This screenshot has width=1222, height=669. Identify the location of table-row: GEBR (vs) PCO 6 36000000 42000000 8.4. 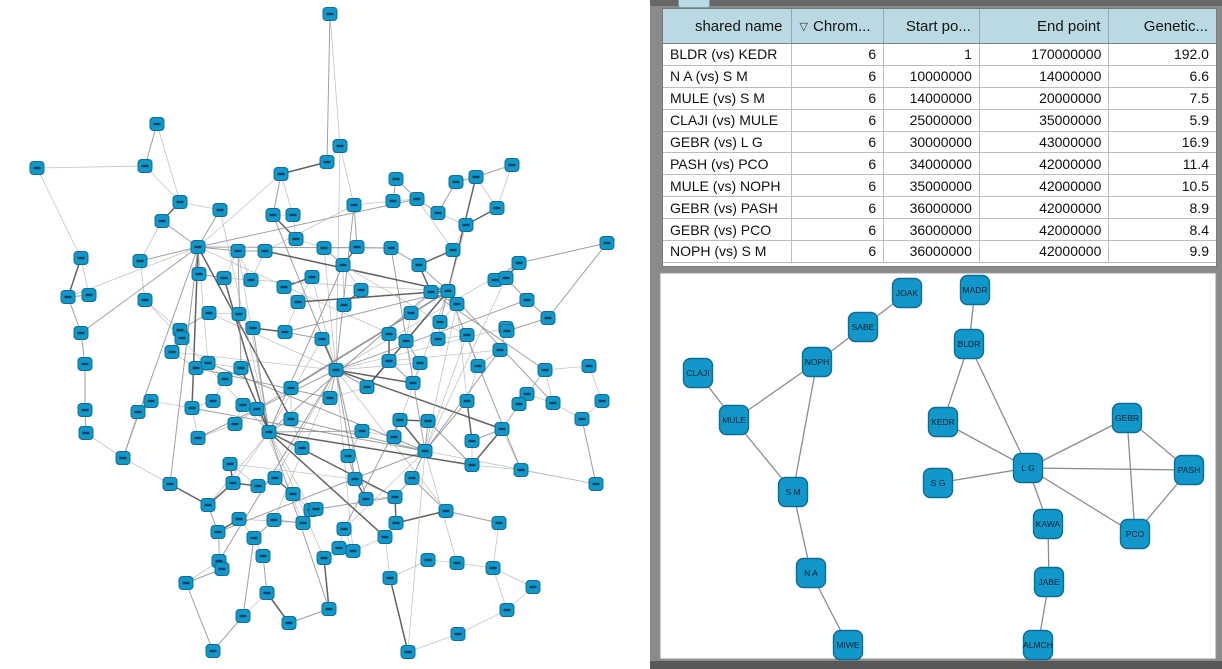
(939, 230).